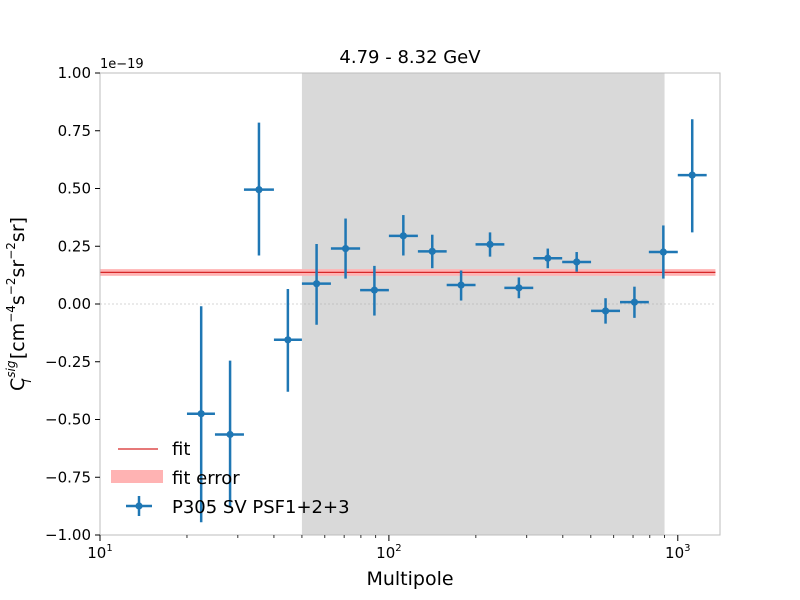 The height and width of the screenshot is (600, 800). What do you see at coordinates (18, 269) in the screenshot?
I see `y-axis-label-units-5: sr` at bounding box center [18, 269].